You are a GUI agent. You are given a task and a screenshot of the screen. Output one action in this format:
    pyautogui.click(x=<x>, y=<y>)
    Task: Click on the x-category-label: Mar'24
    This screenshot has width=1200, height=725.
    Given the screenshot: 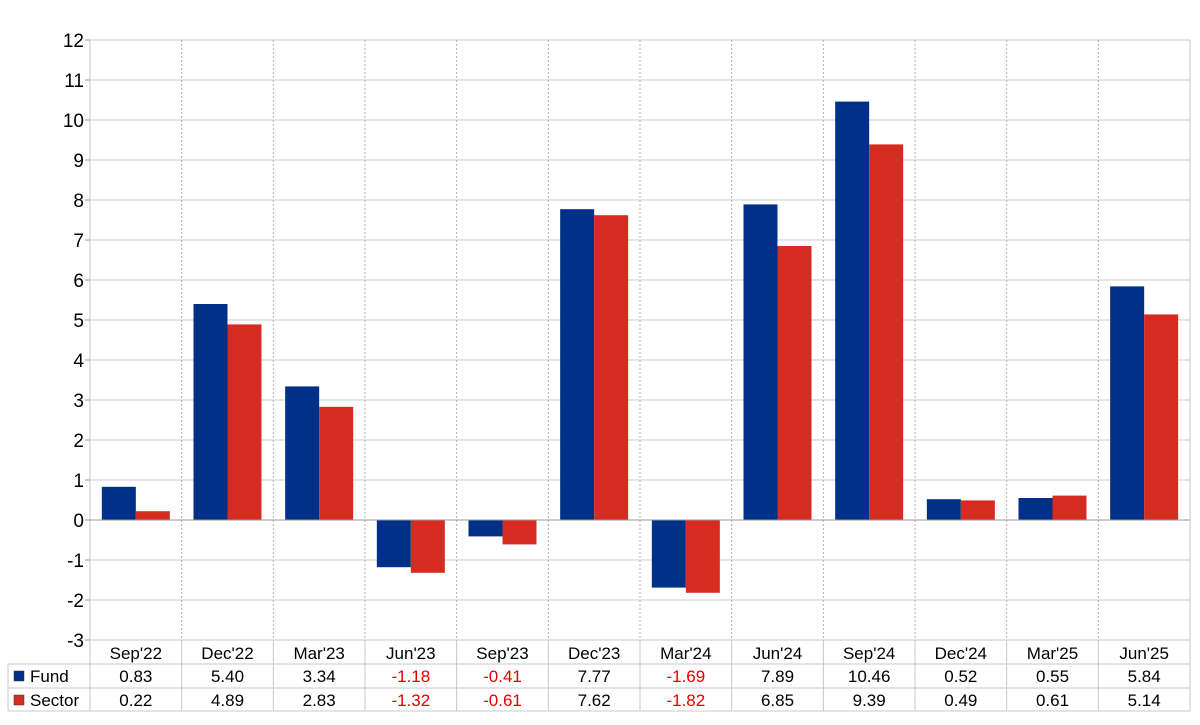 What is the action you would take?
    pyautogui.click(x=685, y=653)
    